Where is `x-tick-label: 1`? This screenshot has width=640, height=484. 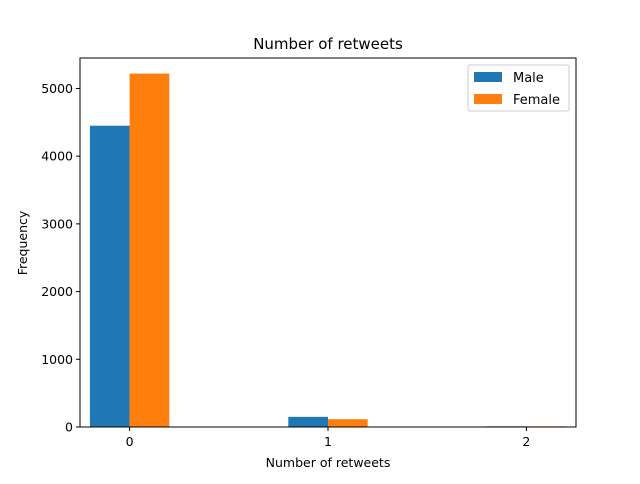 x-tick-label: 1 is located at coordinates (328, 441).